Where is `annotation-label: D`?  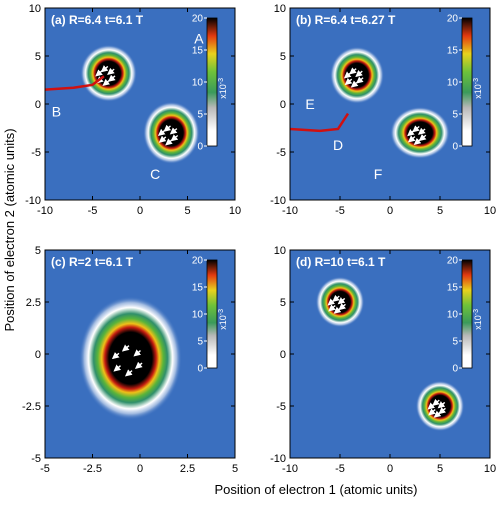
annotation-label: D is located at coordinates (338, 145).